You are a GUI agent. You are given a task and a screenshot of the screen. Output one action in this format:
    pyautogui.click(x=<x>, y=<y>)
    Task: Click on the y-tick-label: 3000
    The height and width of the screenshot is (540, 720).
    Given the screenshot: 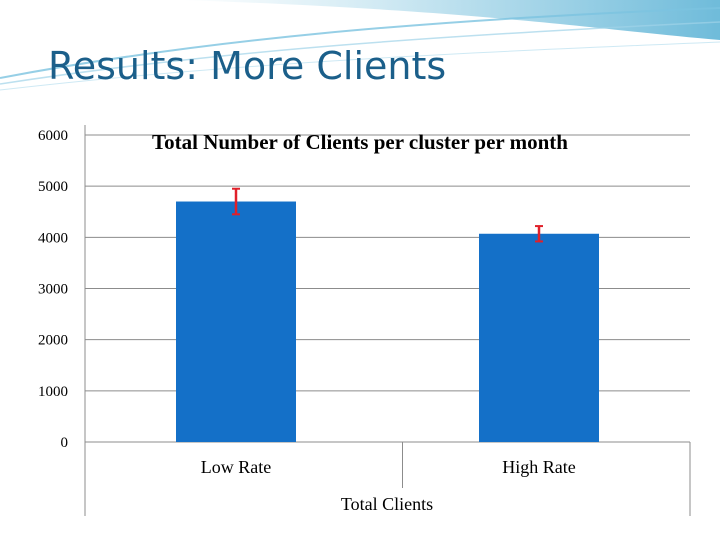 What is the action you would take?
    pyautogui.click(x=53, y=290)
    